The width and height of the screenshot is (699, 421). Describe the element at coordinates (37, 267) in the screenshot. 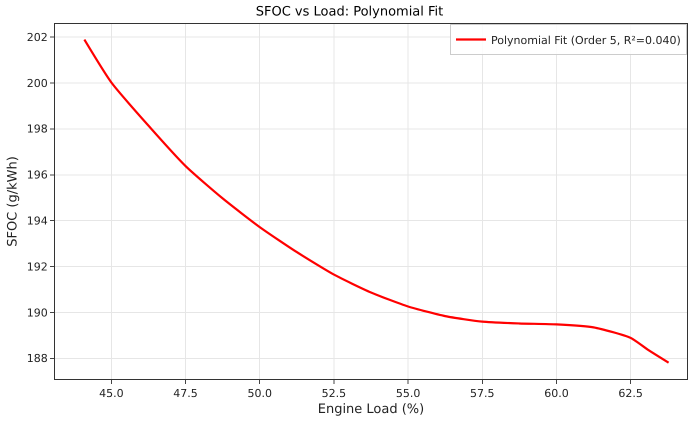

I see `y-tick-label: 192` at that location.